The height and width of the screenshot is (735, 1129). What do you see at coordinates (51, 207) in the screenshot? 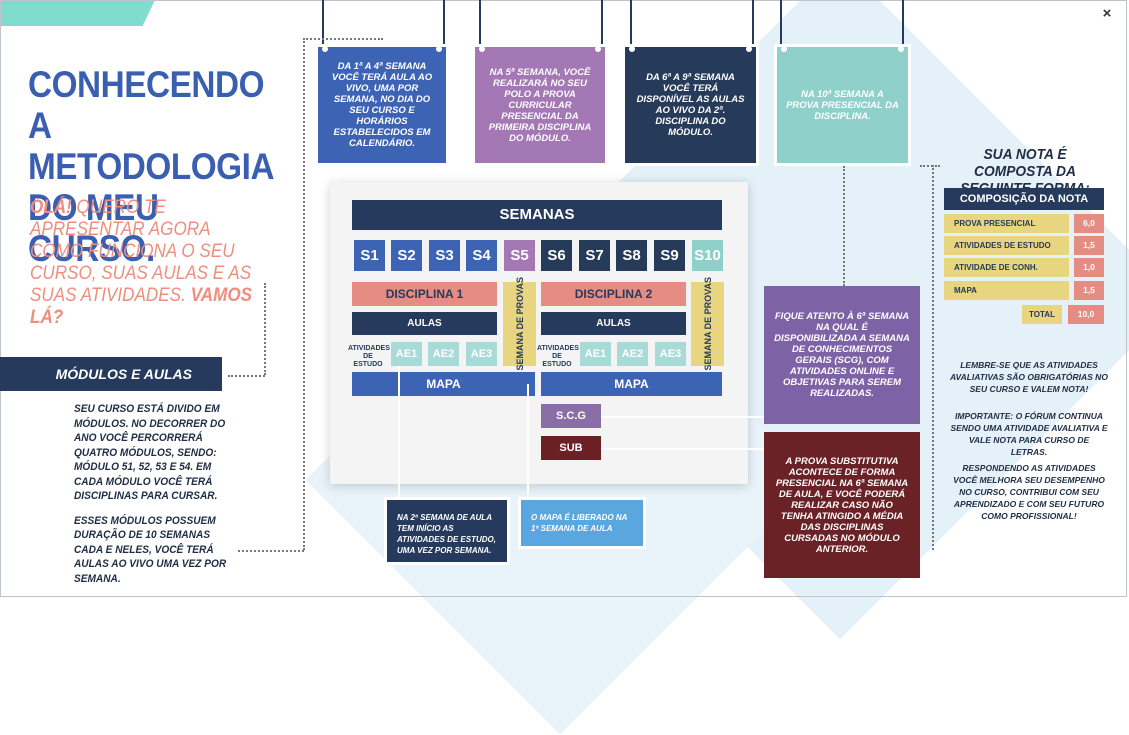
I see `intro-lead: OLÁ!` at bounding box center [51, 207].